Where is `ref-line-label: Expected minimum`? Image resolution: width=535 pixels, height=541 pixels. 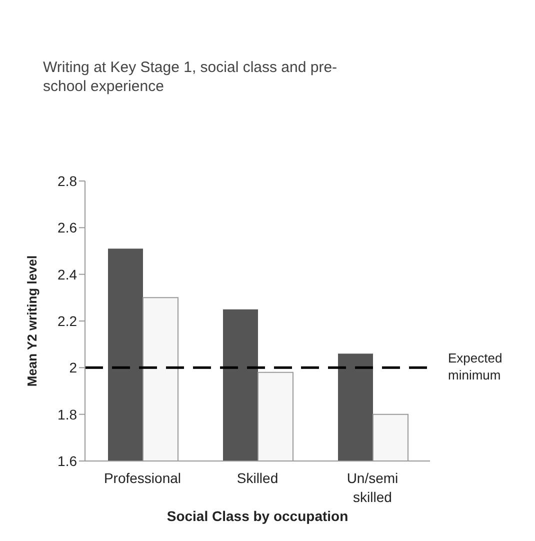
ref-line-label: Expected minimum is located at coordinates (475, 366).